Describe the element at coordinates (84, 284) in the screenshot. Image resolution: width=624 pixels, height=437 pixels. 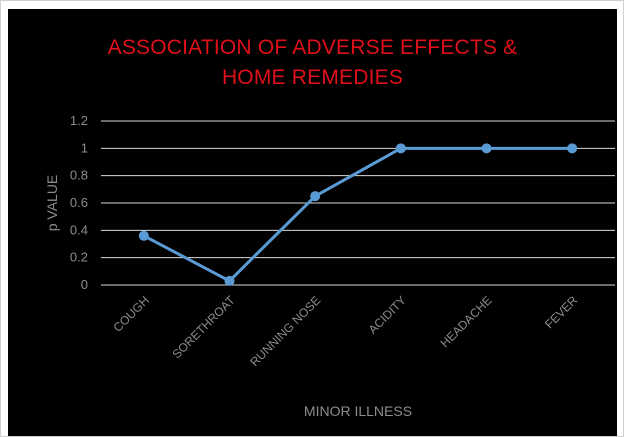
I see `y-tick-label: 0` at that location.